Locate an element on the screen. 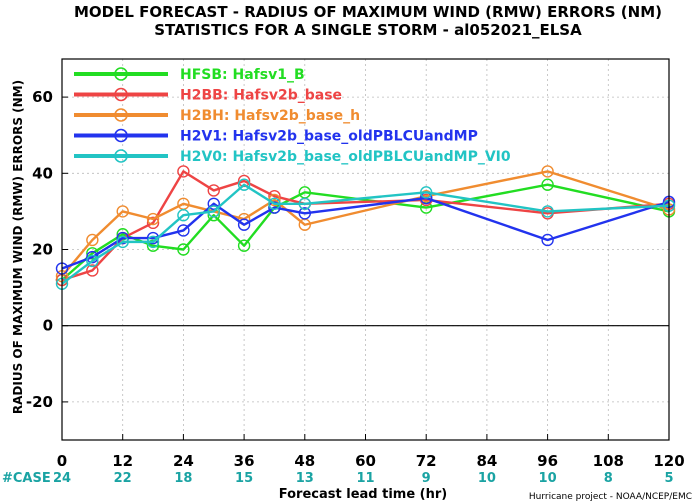 The image size is (700, 503). case-count: 18 is located at coordinates (183, 478).